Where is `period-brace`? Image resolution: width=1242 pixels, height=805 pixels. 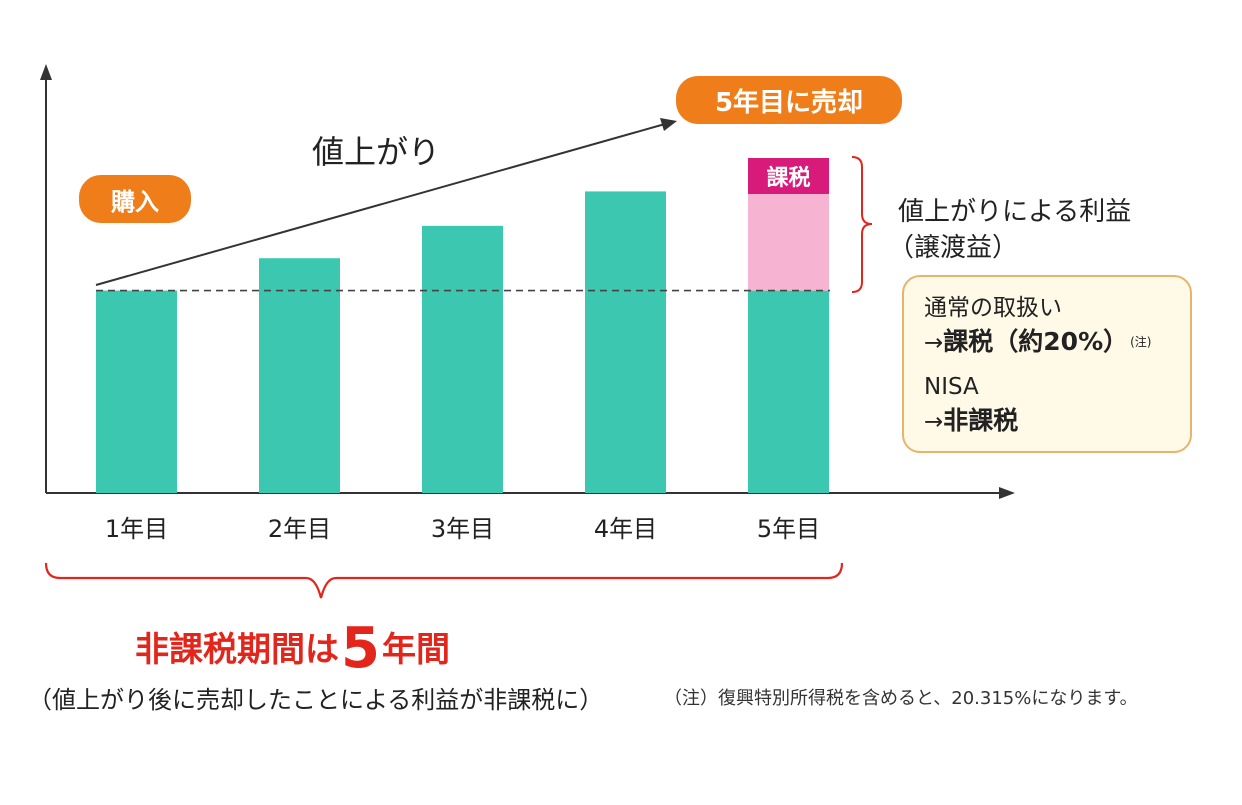 period-brace is located at coordinates (444, 580).